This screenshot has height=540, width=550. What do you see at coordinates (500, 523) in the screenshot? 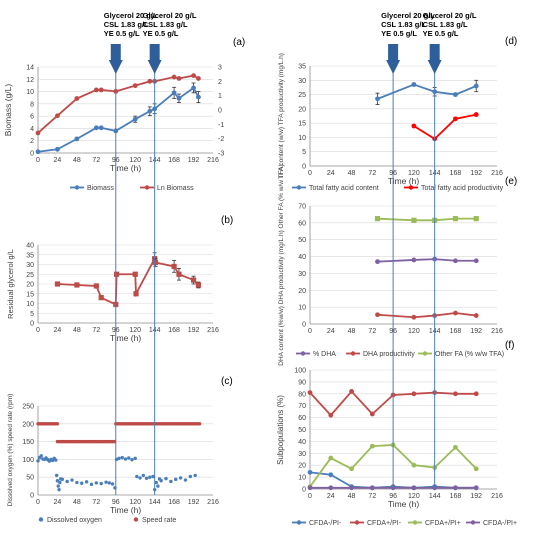
I see `legend-label-f: CFDA-/PI+` at bounding box center [500, 523].